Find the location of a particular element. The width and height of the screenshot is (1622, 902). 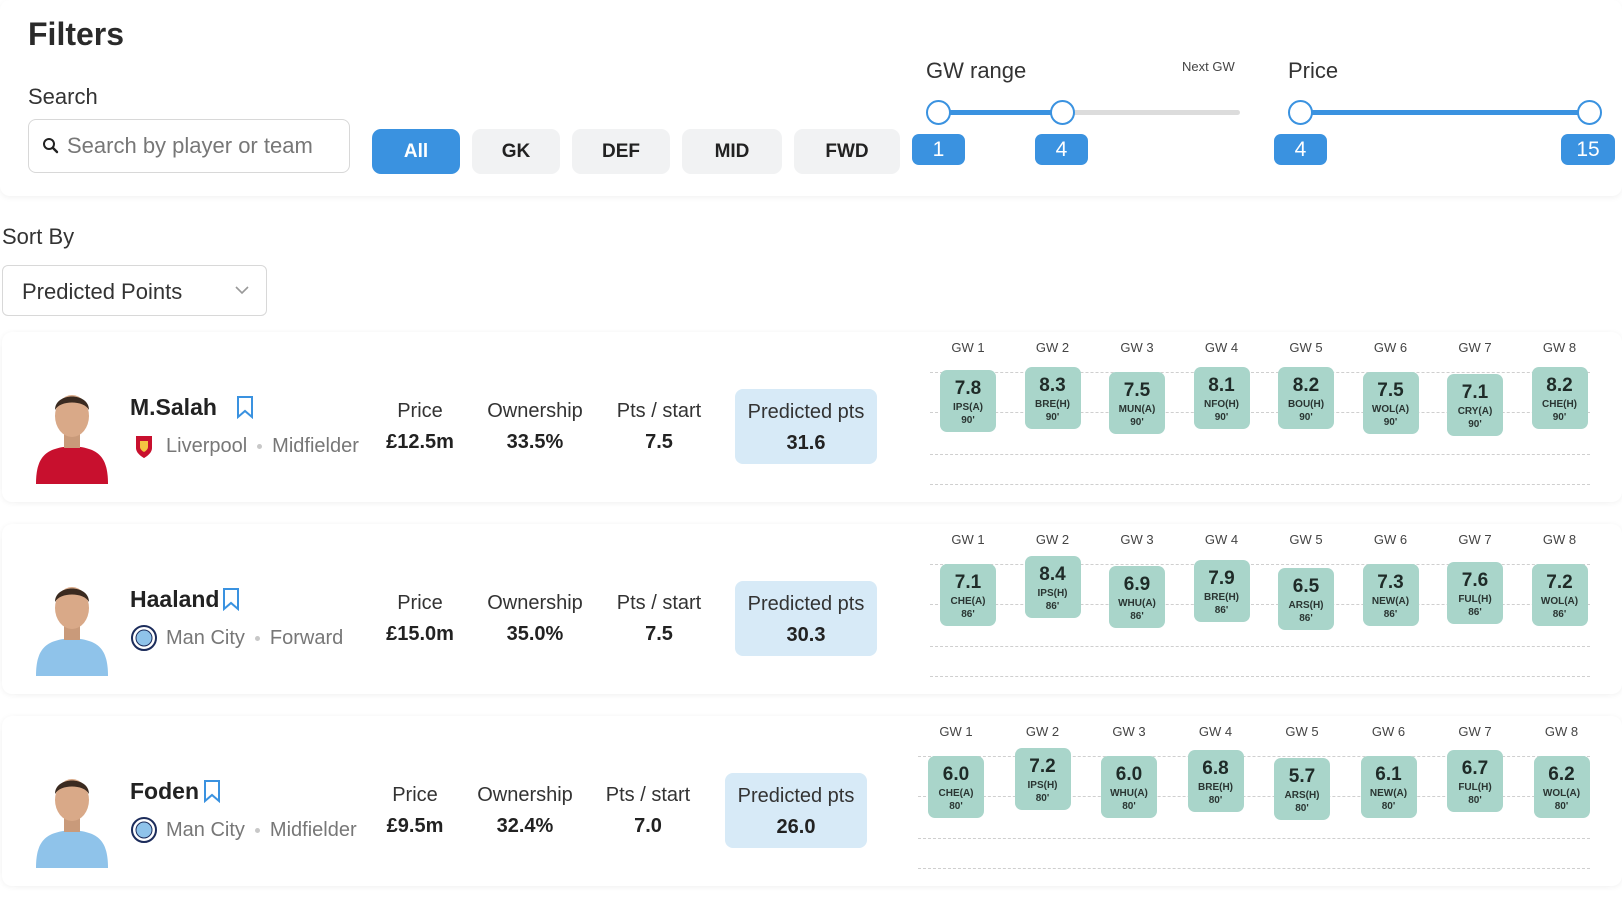

gameweek-prediction: 8.1 NFO(H) 90' is located at coordinates (1221, 398).